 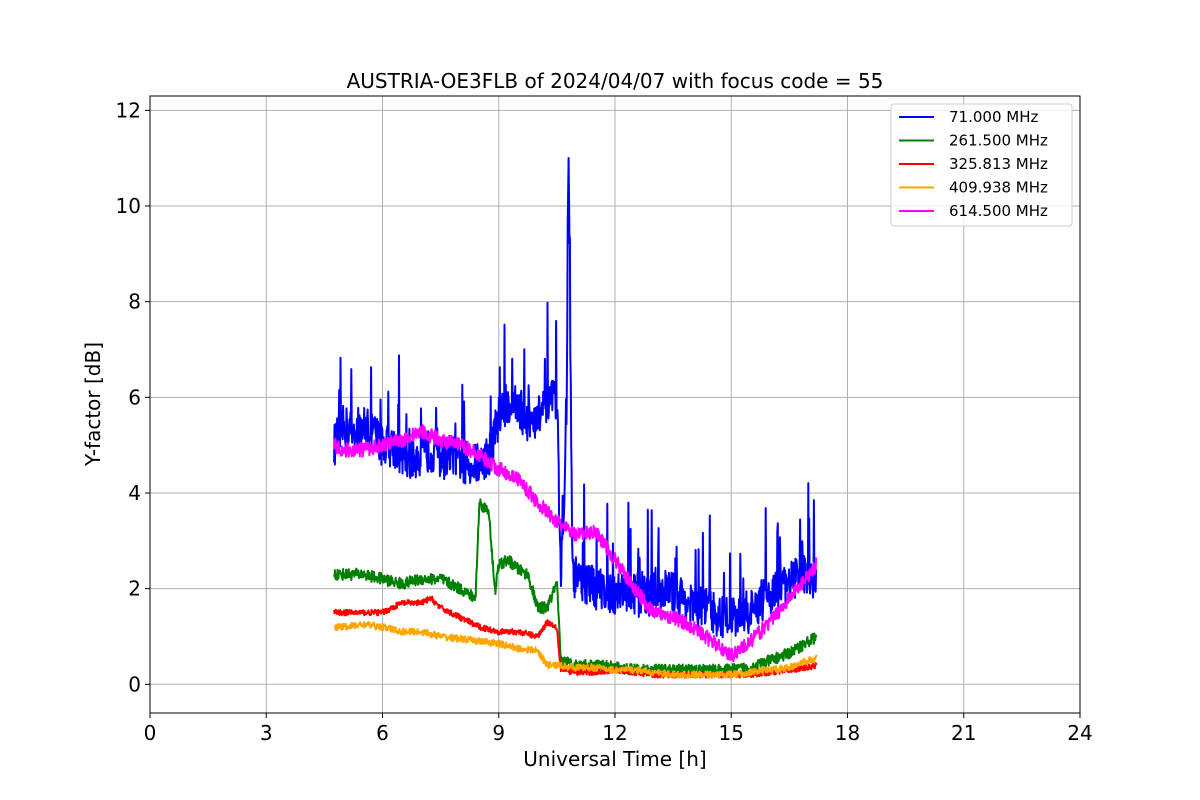 What do you see at coordinates (998, 211) in the screenshot?
I see `legend-label-4: 614.500 MHz` at bounding box center [998, 211].